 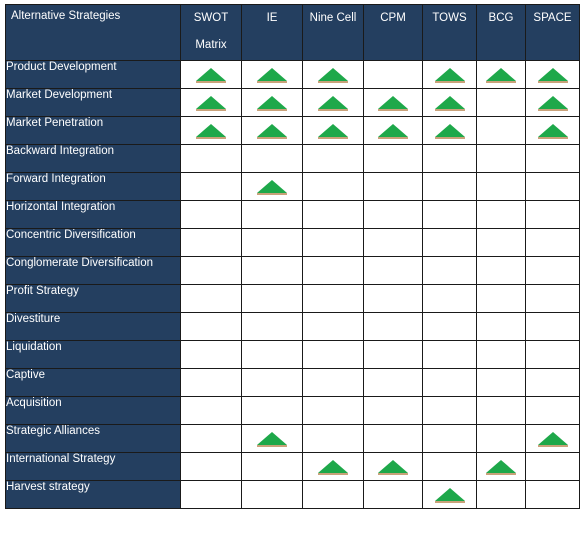 What do you see at coordinates (211, 326) in the screenshot?
I see `cell-divestiture-swot` at bounding box center [211, 326].